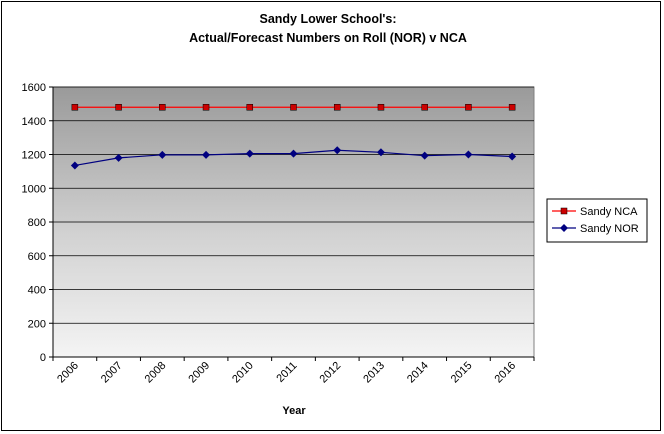 This screenshot has height=434, width=664. I want to click on y-tick-label: 1200, so click(34, 156).